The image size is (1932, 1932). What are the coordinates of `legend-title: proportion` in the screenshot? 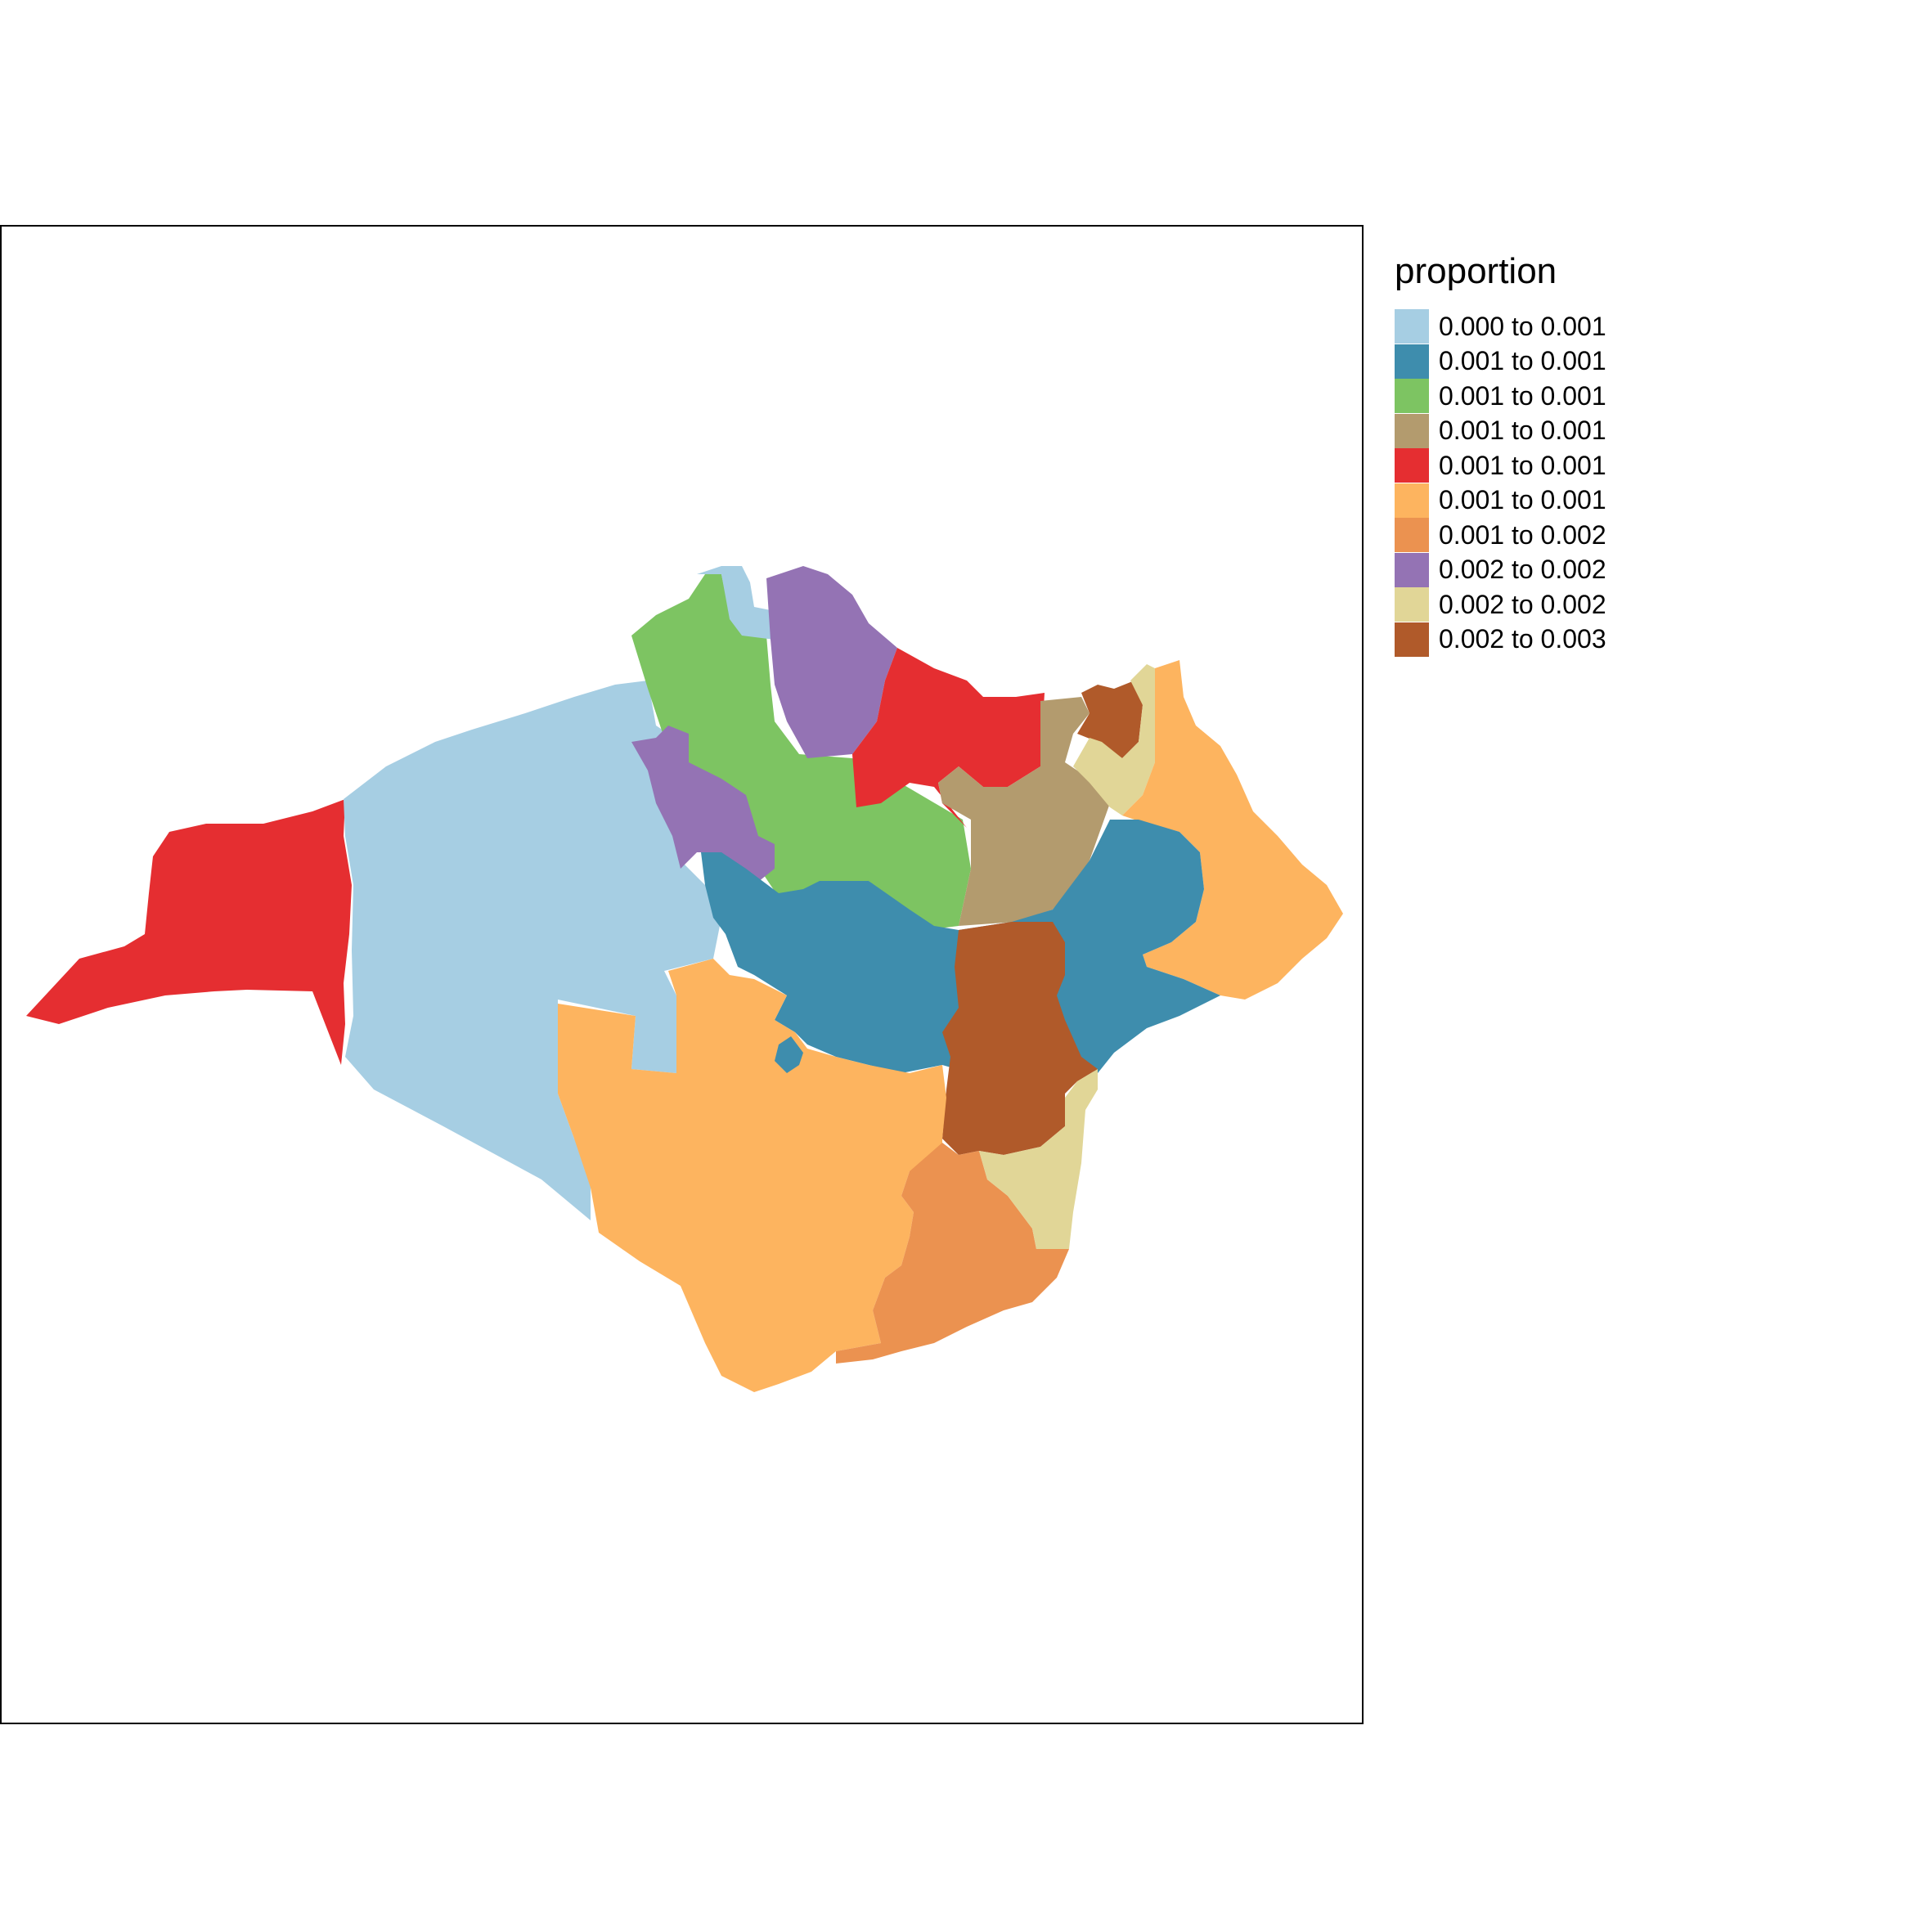 It's located at (1476, 271).